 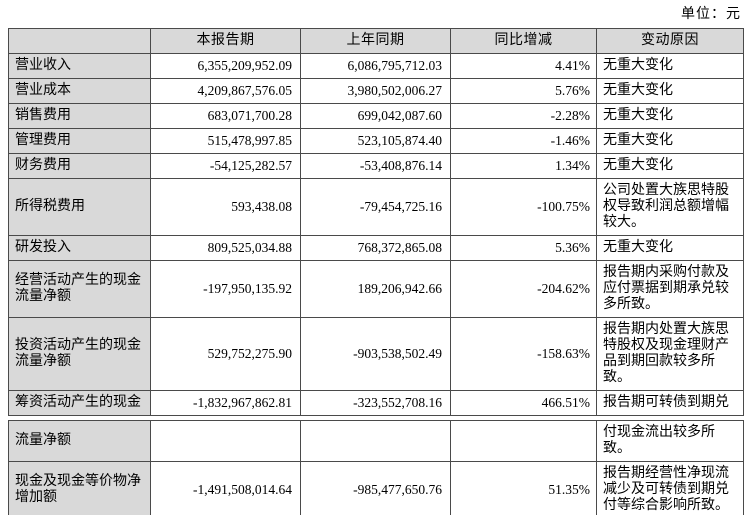 What do you see at coordinates (79, 289) in the screenshot?
I see `row-label-cell: 经营活动产生的现金流量净额` at bounding box center [79, 289].